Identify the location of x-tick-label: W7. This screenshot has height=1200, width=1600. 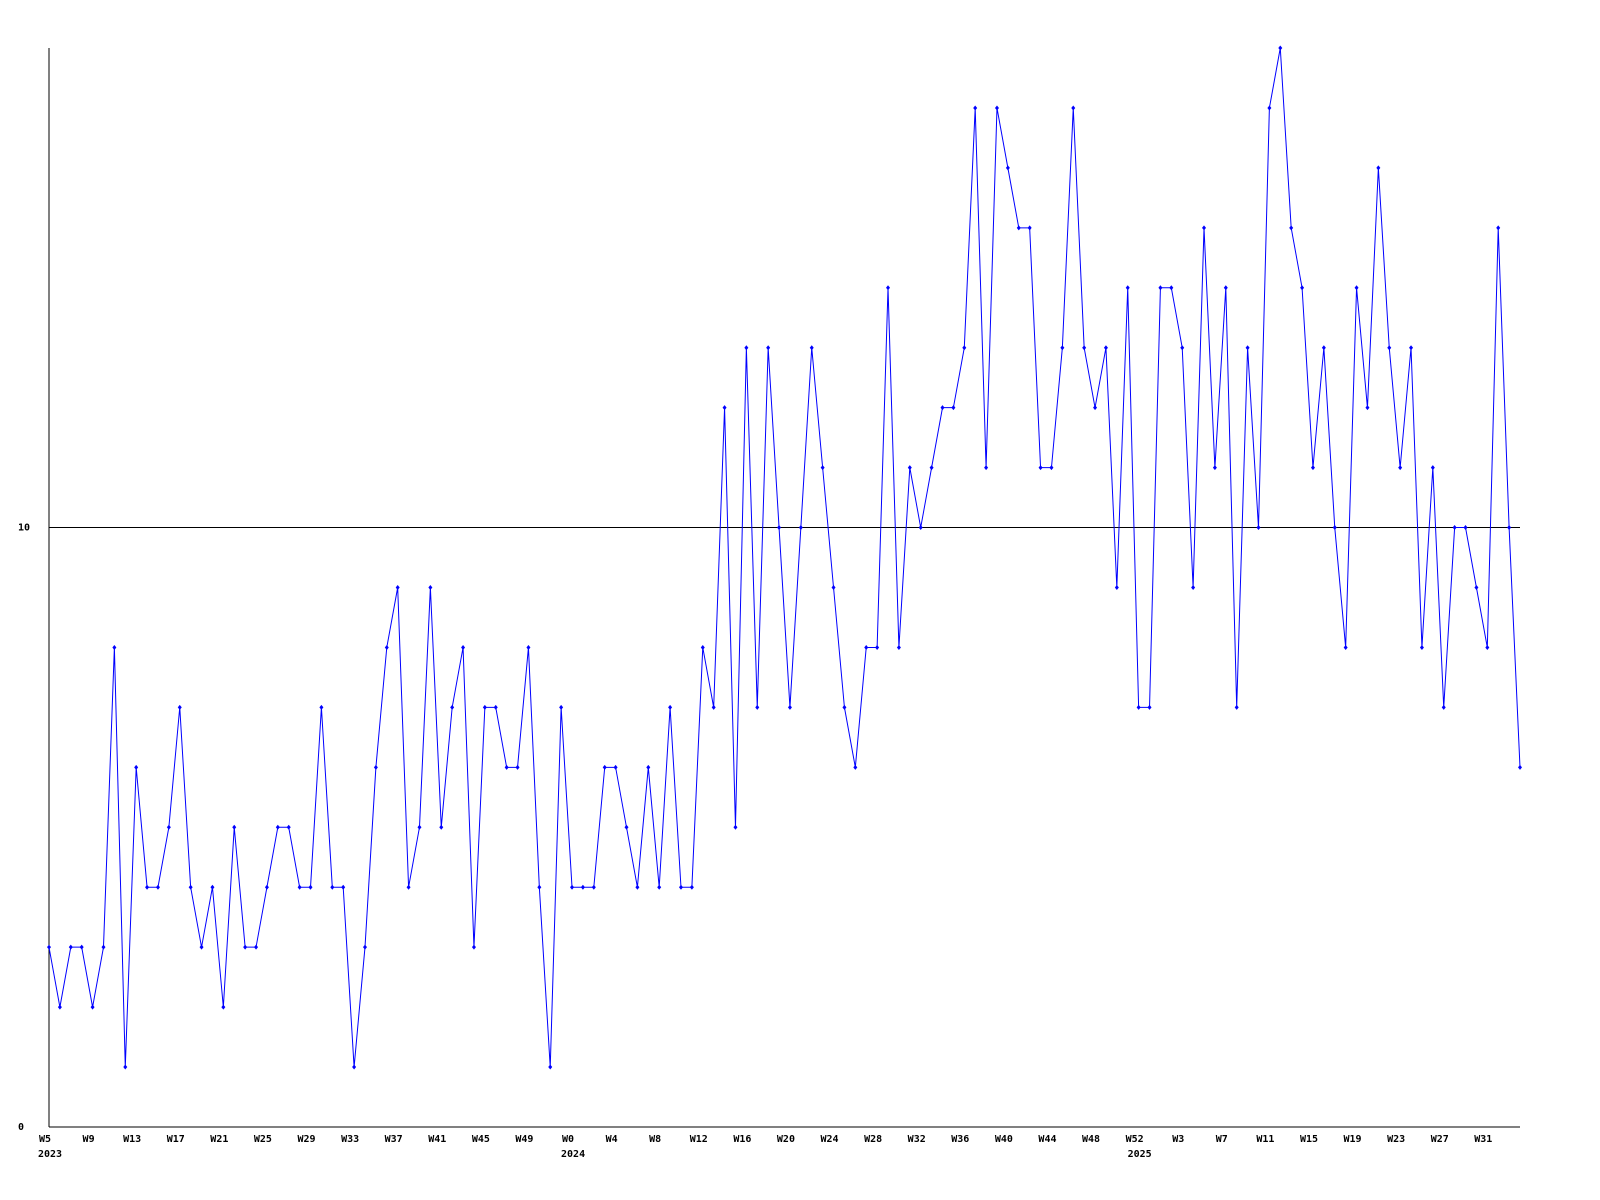
(1222, 1139).